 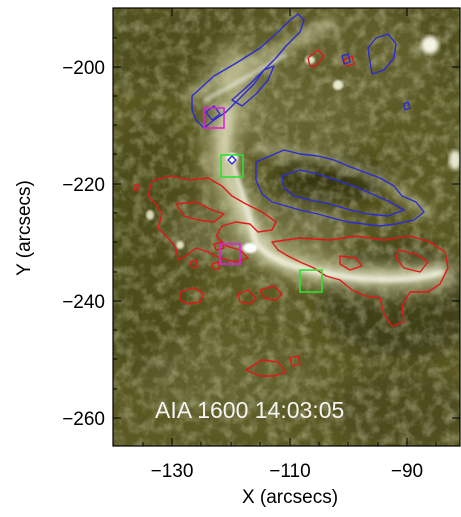 What do you see at coordinates (83, 302) in the screenshot?
I see `y-tick-label: −240` at bounding box center [83, 302].